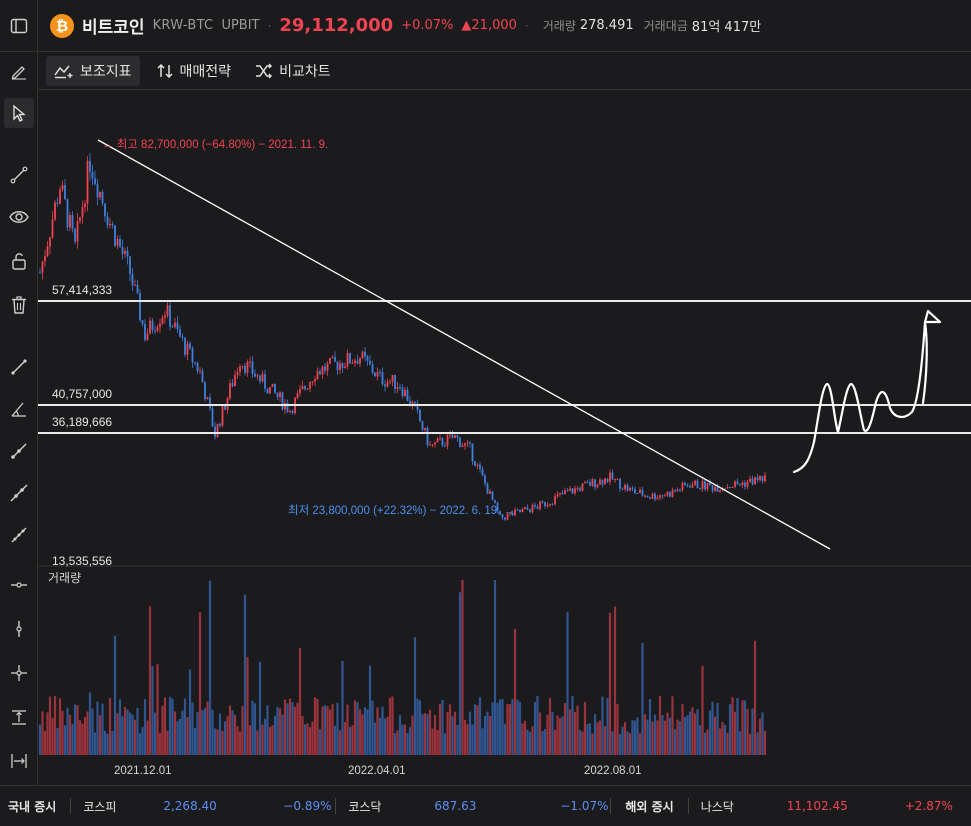 This screenshot has width=971, height=826. I want to click on price-range-tool-button, so click(19, 717).